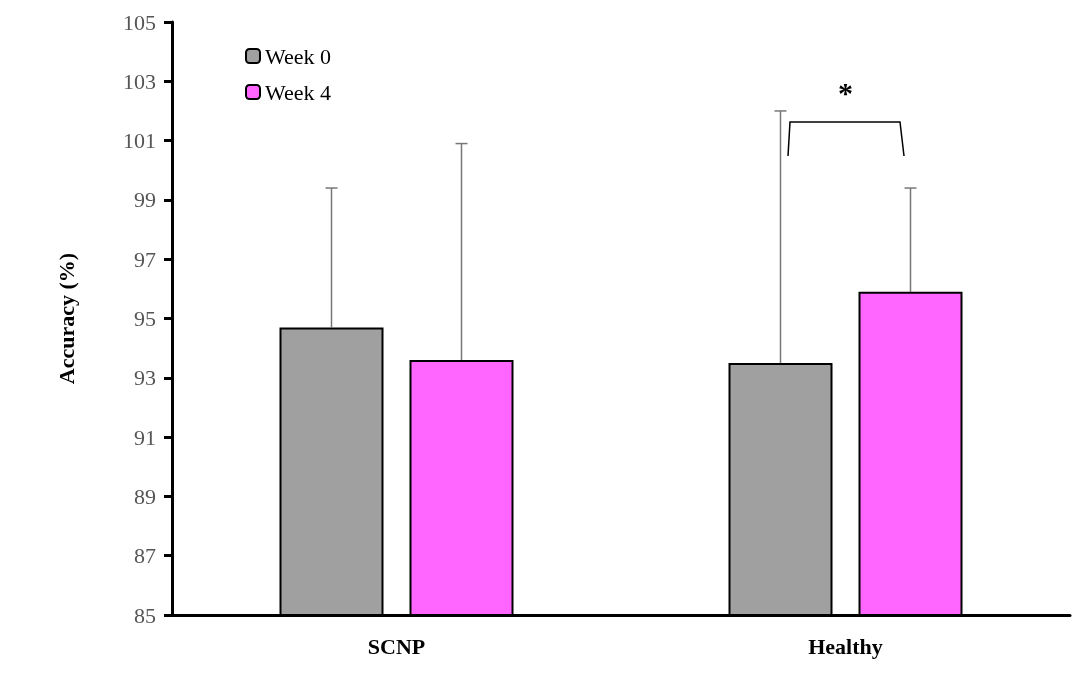 This screenshot has height=680, width=1085. I want to click on legend-label: Week 4, so click(298, 92).